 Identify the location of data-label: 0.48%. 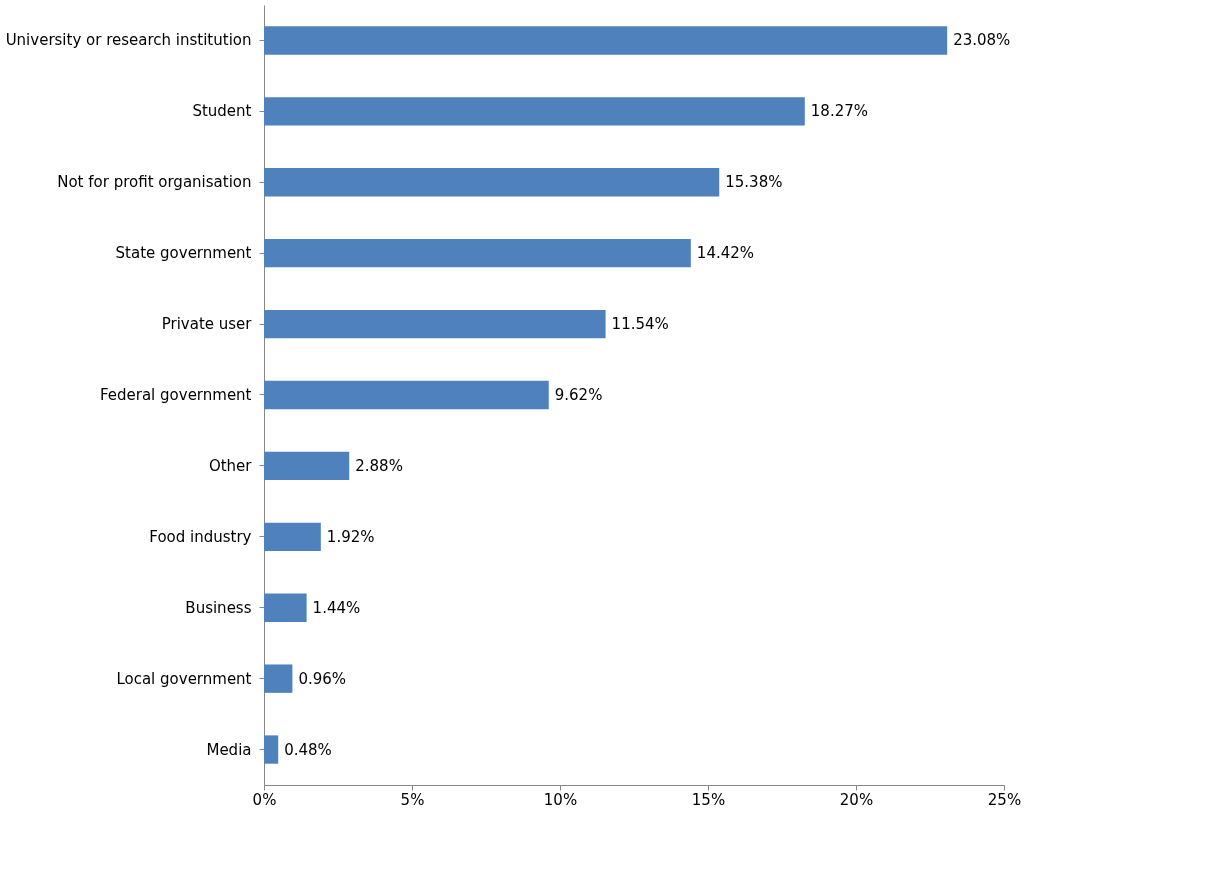
(308, 749).